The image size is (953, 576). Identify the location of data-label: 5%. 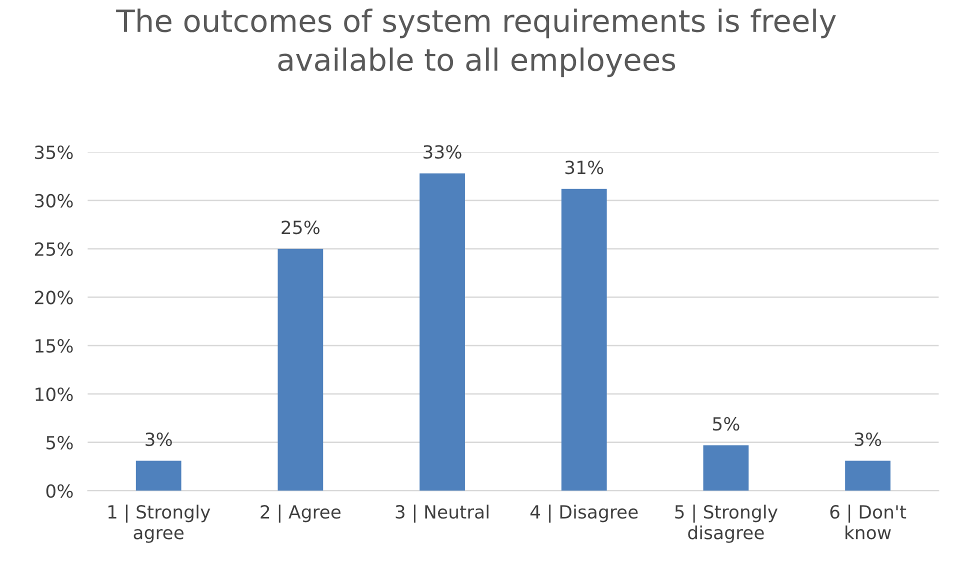
(726, 424).